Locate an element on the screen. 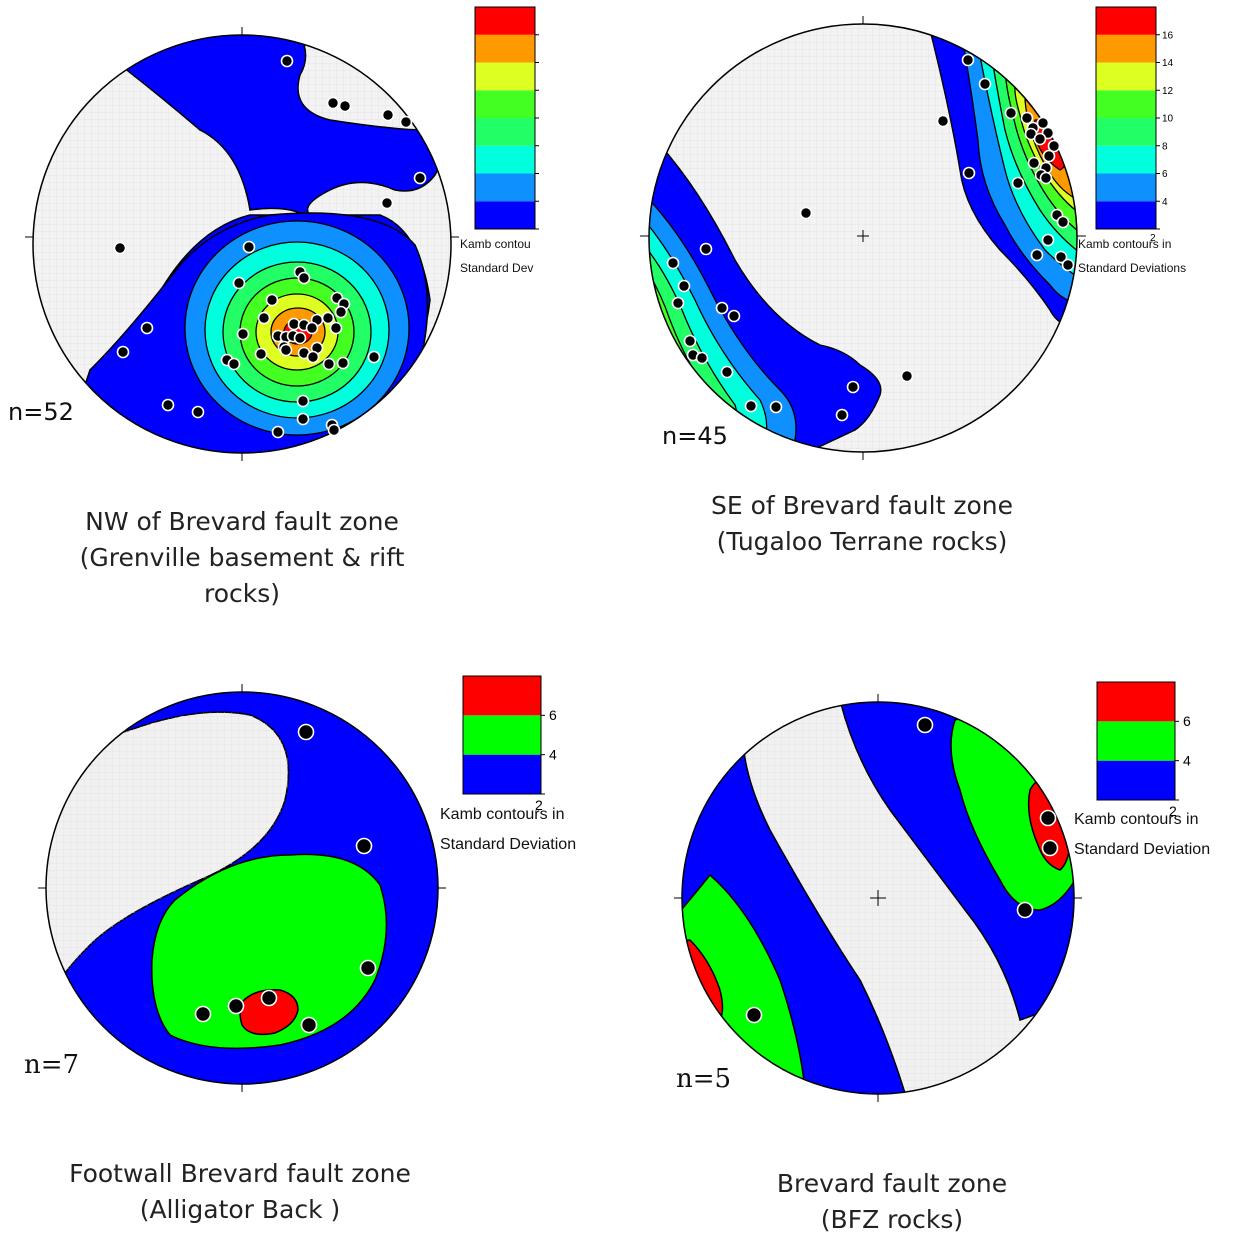 This screenshot has height=1238, width=1243. caption-line-2: (BFZ rocks) is located at coordinates (892, 1219).